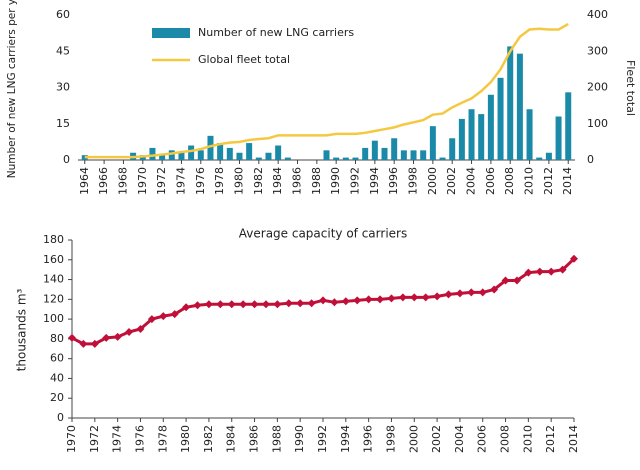 This screenshot has height=470, width=640. What do you see at coordinates (630, 88) in the screenshot?
I see `y2-axis-label: Fleet total` at bounding box center [630, 88].